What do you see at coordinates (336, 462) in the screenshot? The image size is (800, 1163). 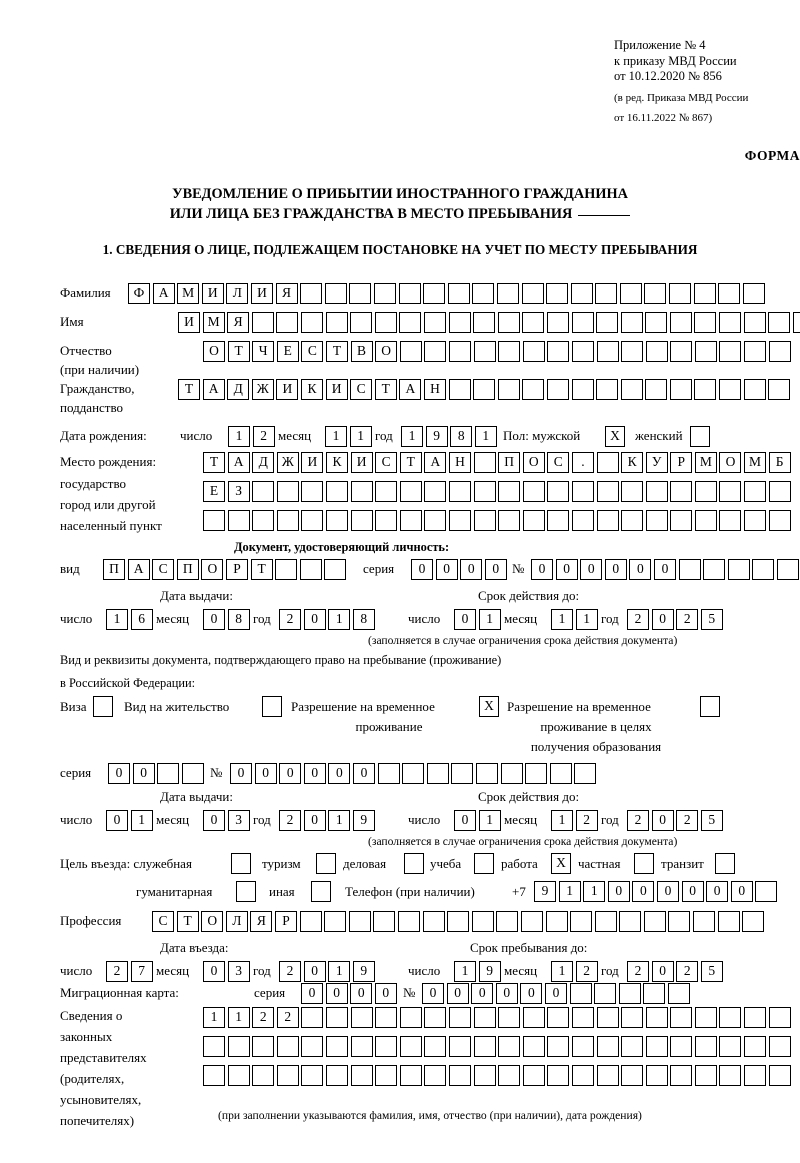 I see `char-cell: К` at bounding box center [336, 462].